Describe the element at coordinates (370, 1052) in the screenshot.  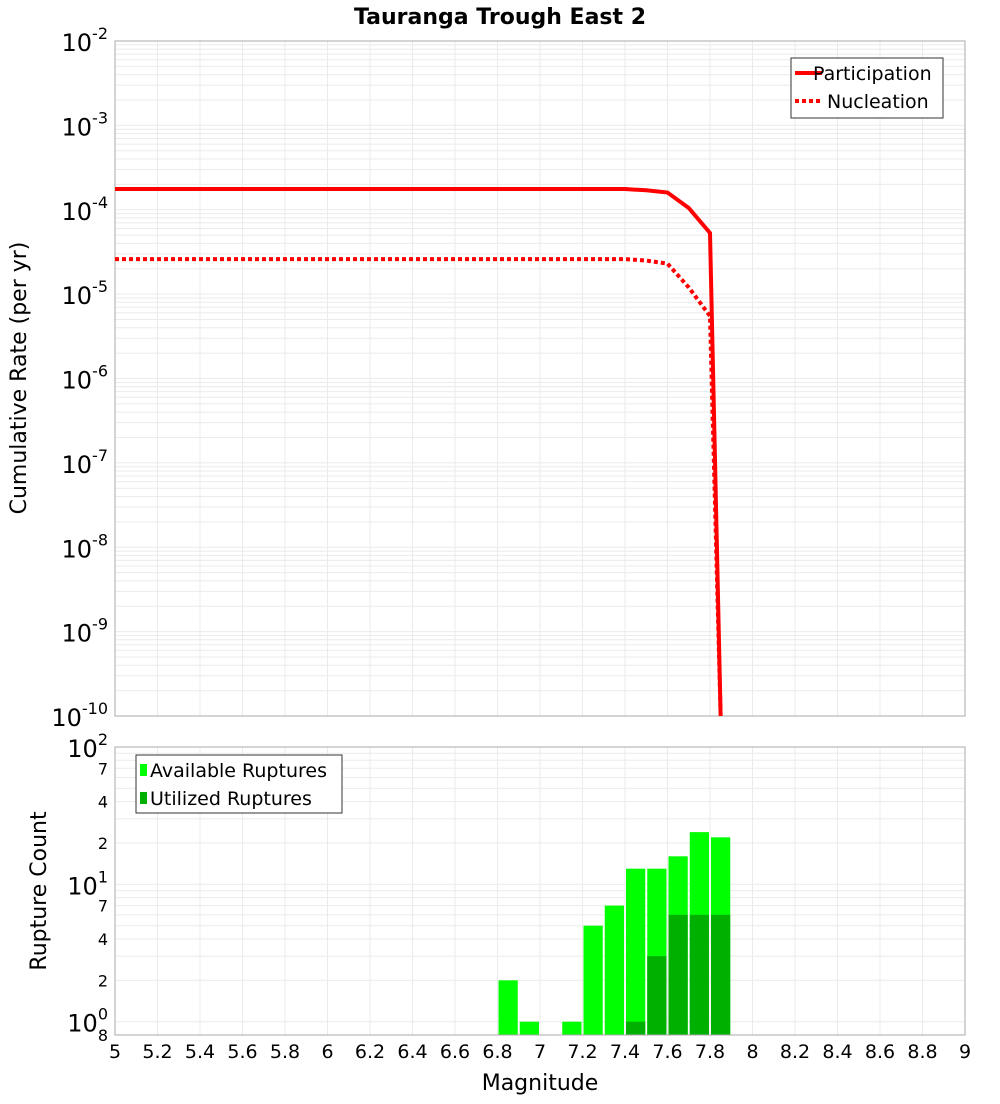
I see `x-tick-label: 6.2` at that location.